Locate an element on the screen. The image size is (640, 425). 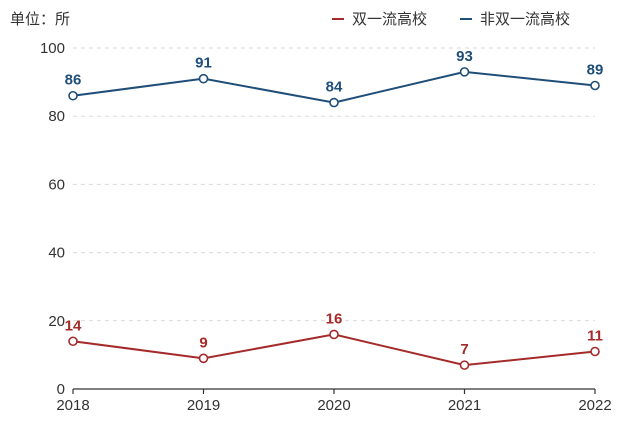
legend: 双一流高校 非双一流高校 is located at coordinates (451, 19).